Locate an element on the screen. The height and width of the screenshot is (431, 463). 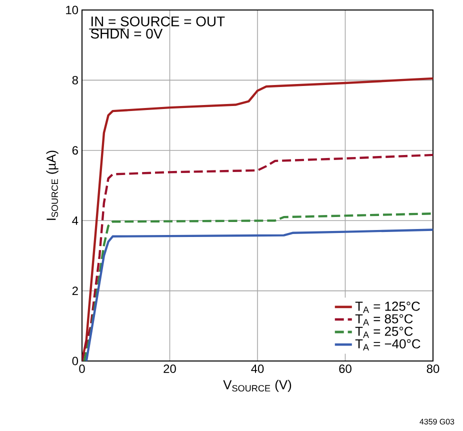
legend-label: T$_{A}$ = 125°C is located at coordinates (387, 307).